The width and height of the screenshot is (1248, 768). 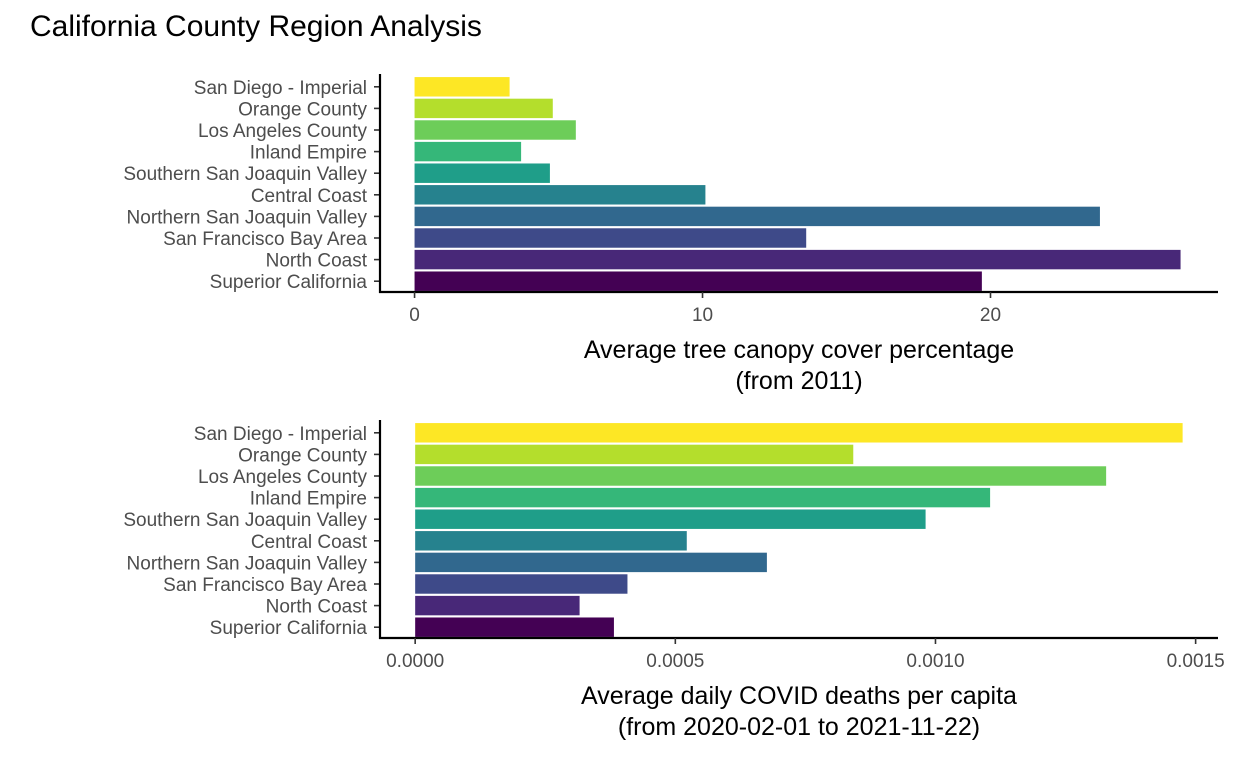 What do you see at coordinates (935, 661) in the screenshot?
I see `x-tick-label: 0.0010` at bounding box center [935, 661].